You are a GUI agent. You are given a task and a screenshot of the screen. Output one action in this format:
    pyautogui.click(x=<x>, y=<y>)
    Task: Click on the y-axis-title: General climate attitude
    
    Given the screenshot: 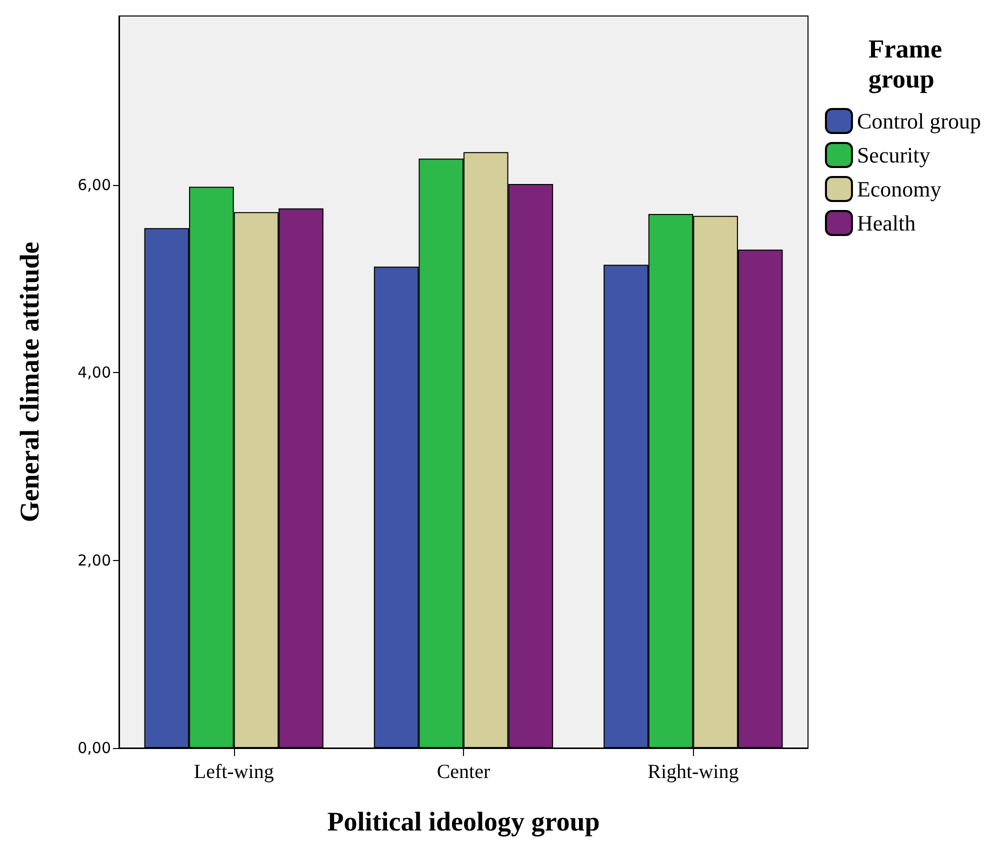 What is the action you would take?
    pyautogui.click(x=29, y=382)
    